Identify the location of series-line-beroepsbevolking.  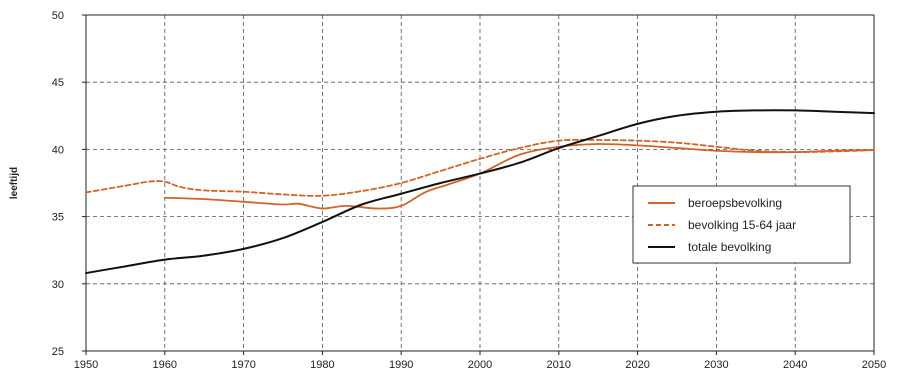
(519, 176).